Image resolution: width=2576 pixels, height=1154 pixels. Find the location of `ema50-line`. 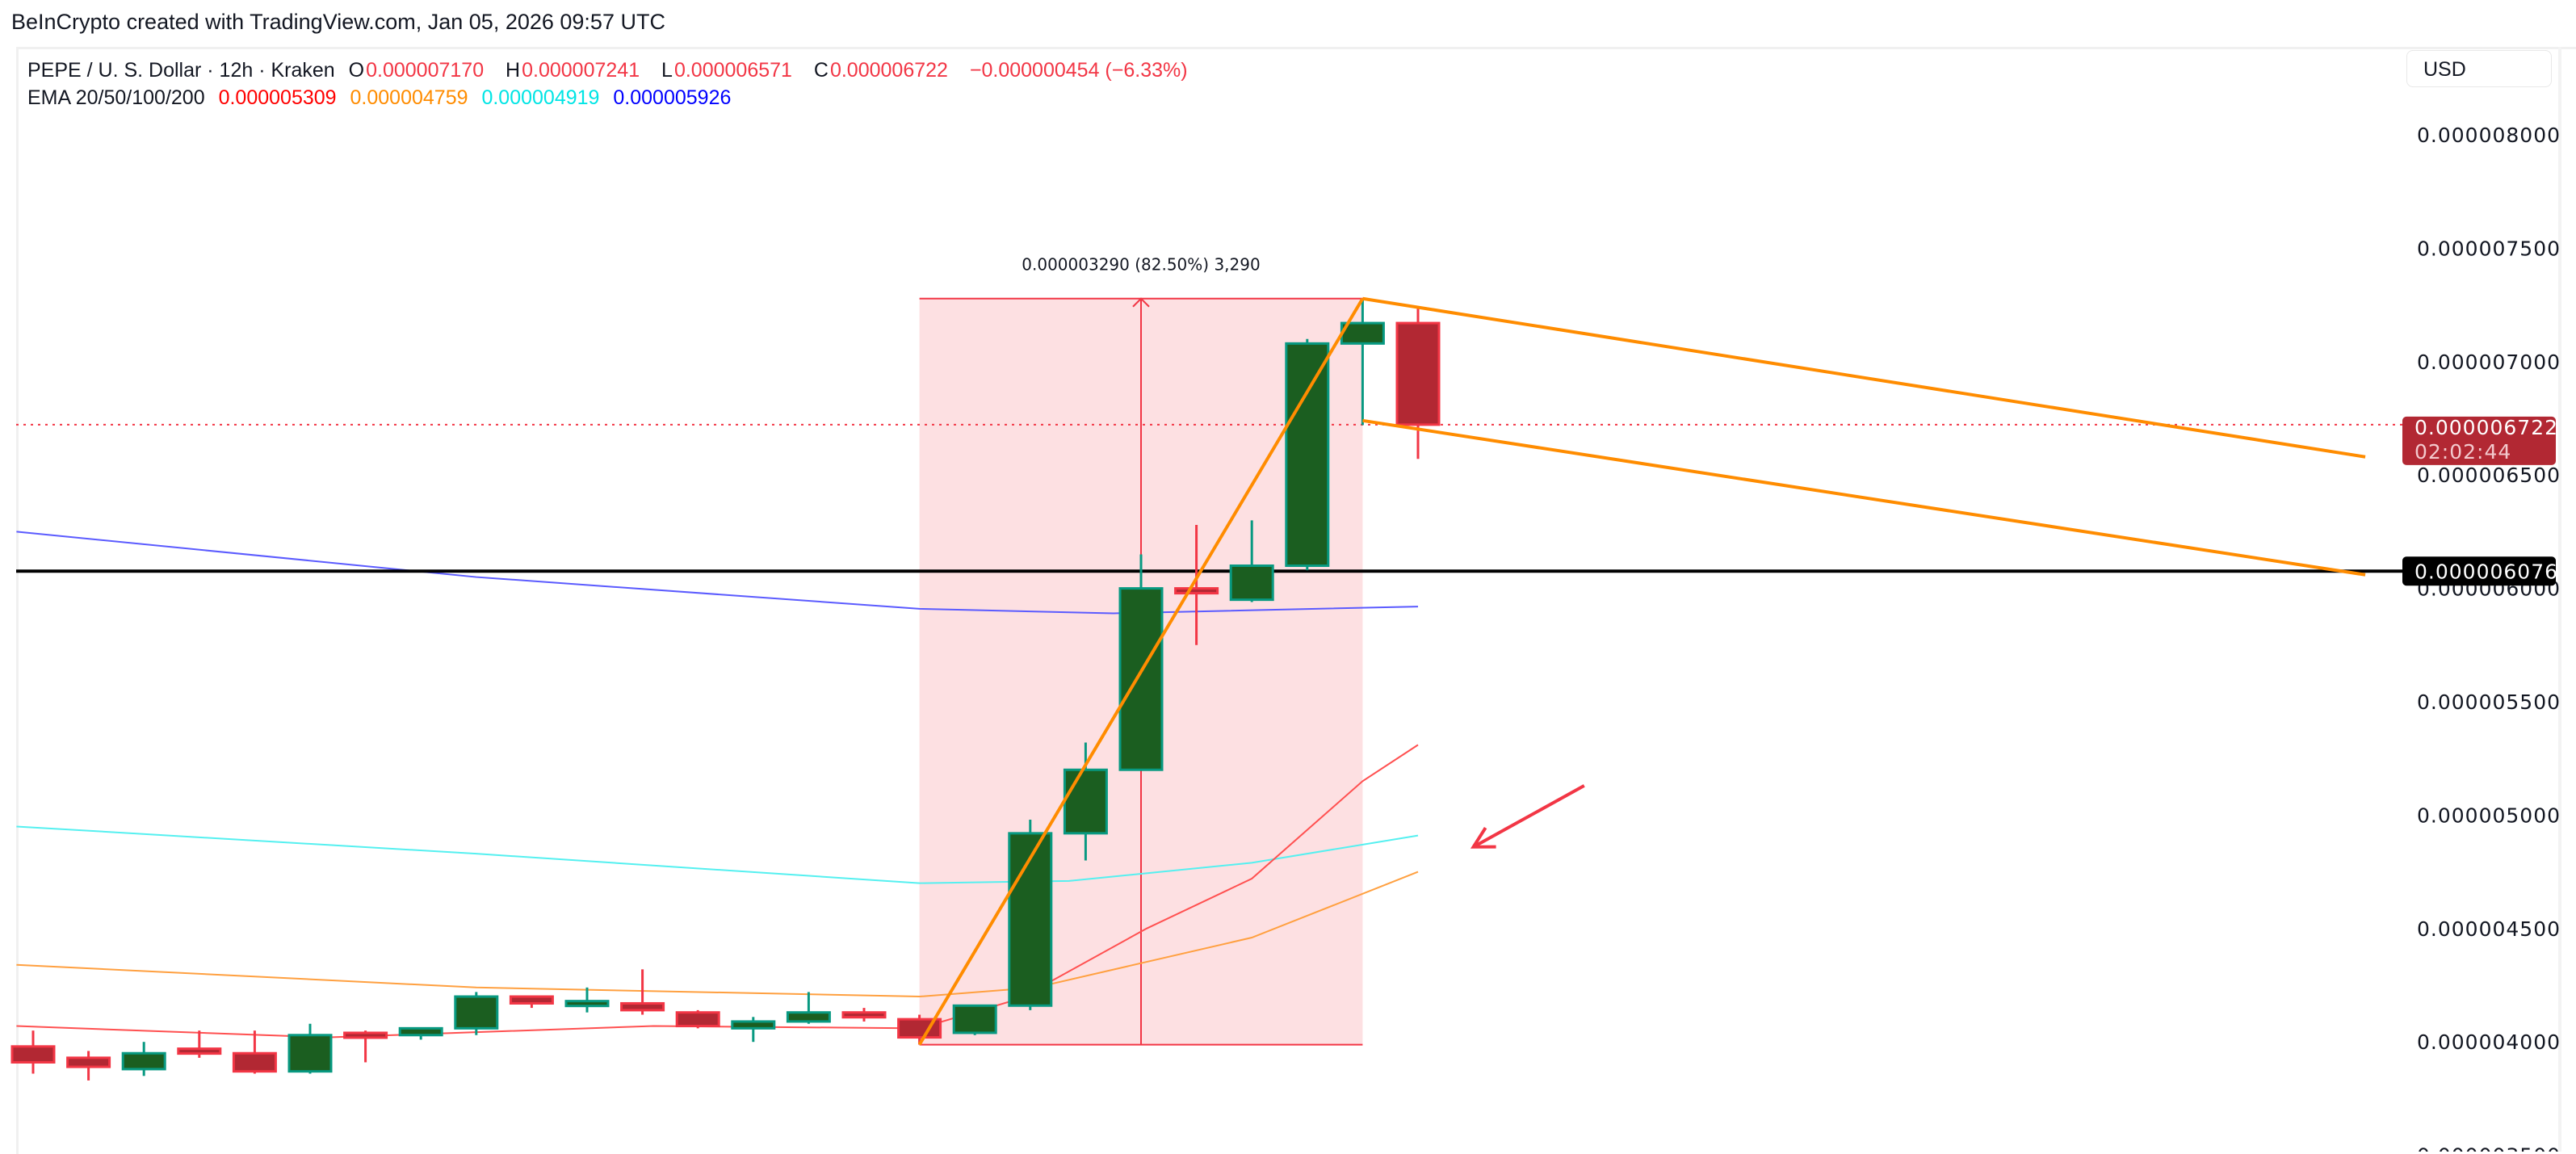

ema50-line is located at coordinates (717, 934).